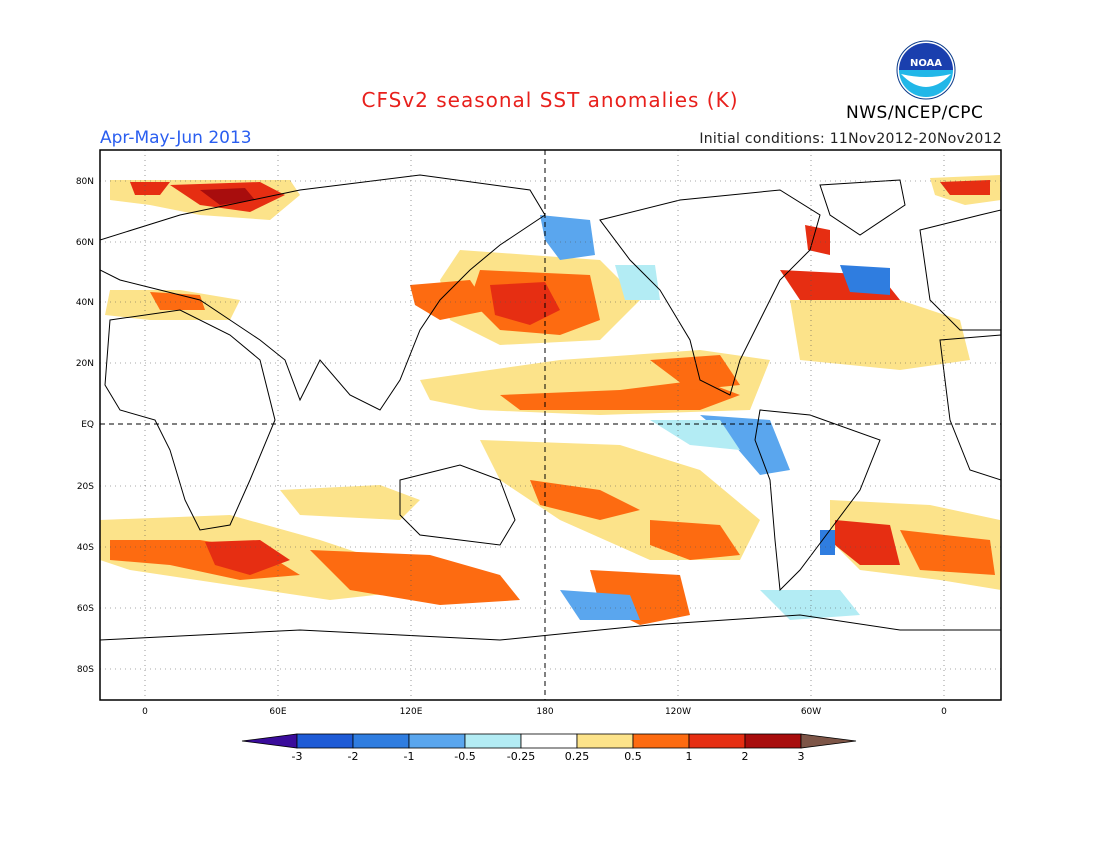 The width and height of the screenshot is (1100, 850). I want to click on colorbar-labels: -3 -2 -1 -0.5 -0.25 0.25 0.5 1 2 3, so click(548, 756).